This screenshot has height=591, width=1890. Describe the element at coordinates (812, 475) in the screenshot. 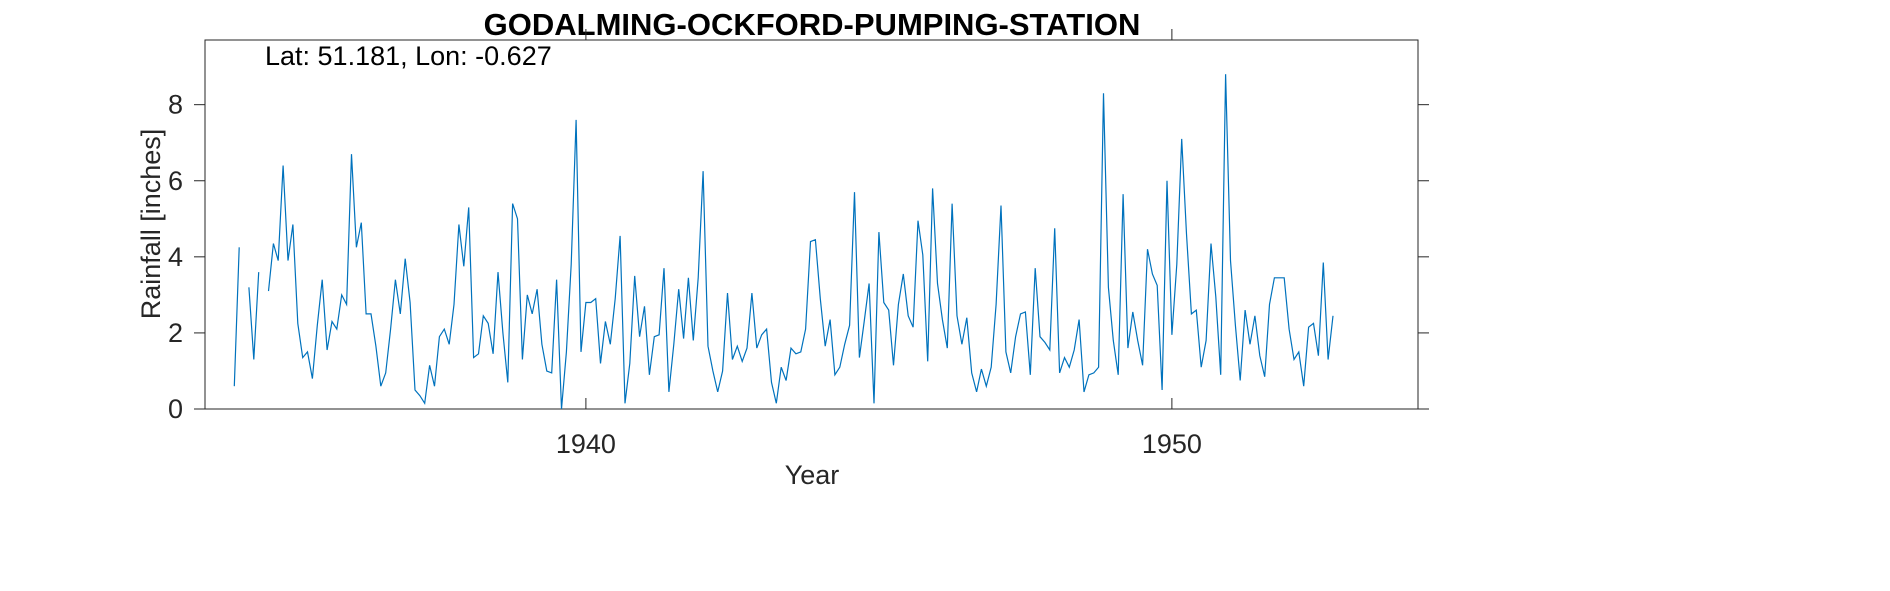

I see `x-axis-label: Year` at that location.